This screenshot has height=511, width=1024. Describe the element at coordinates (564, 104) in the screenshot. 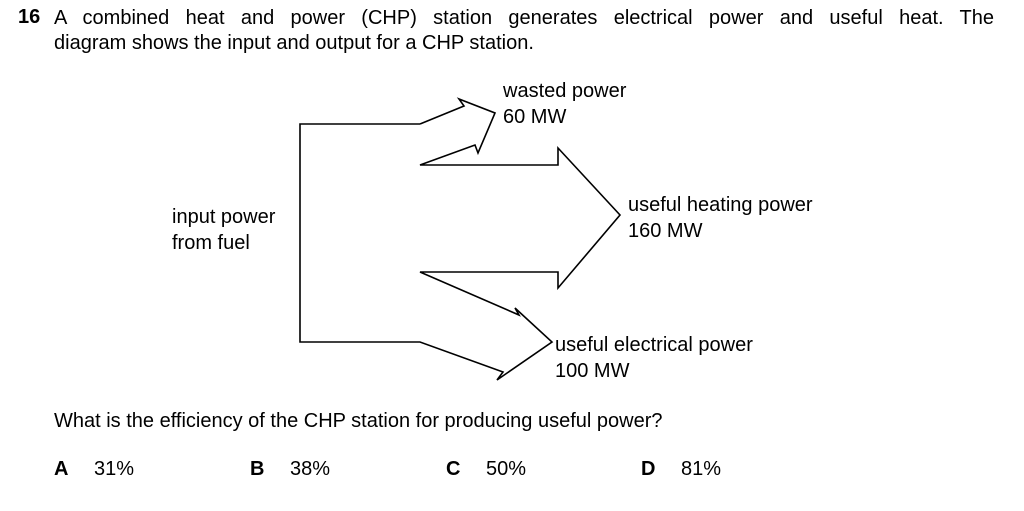

I see `wasted-power-label: wasted power 60 MW` at that location.